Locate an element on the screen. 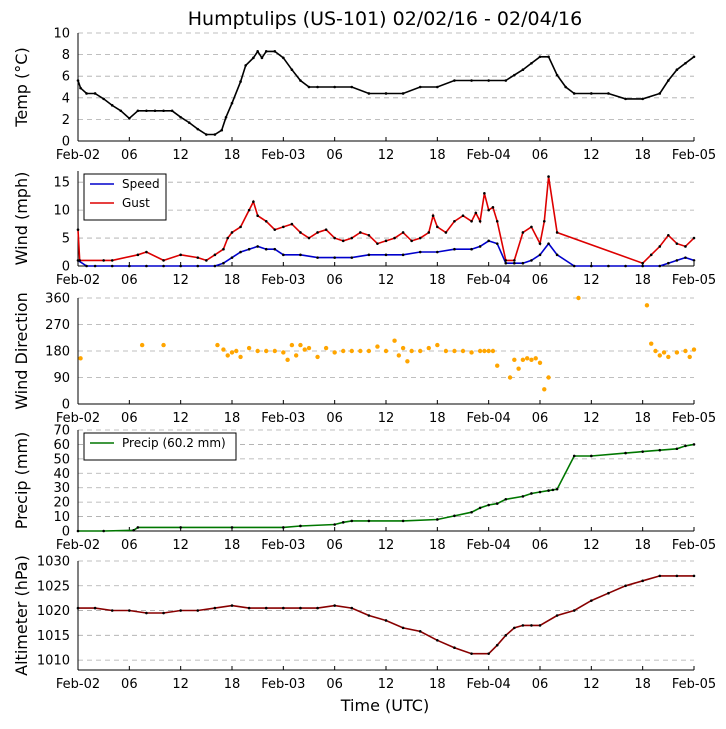  legend-box is located at coordinates (160, 446).